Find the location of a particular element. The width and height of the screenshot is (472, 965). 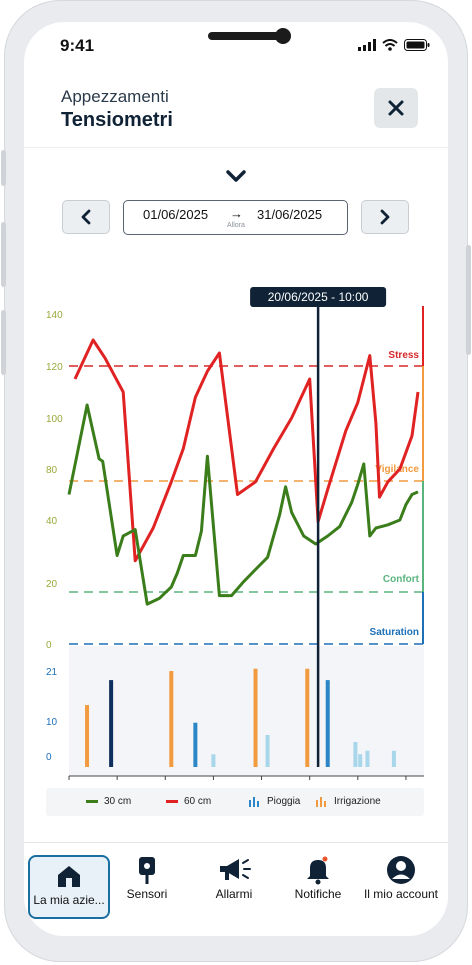

megaphone-icon is located at coordinates (235, 869).